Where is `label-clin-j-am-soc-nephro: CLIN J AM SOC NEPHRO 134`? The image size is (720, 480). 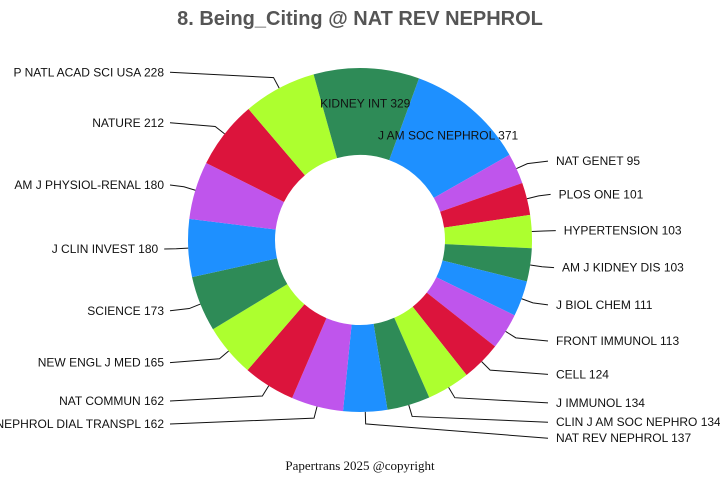 label-clin-j-am-soc-nephro: CLIN J AM SOC NEPHRO 134 is located at coordinates (638, 422).